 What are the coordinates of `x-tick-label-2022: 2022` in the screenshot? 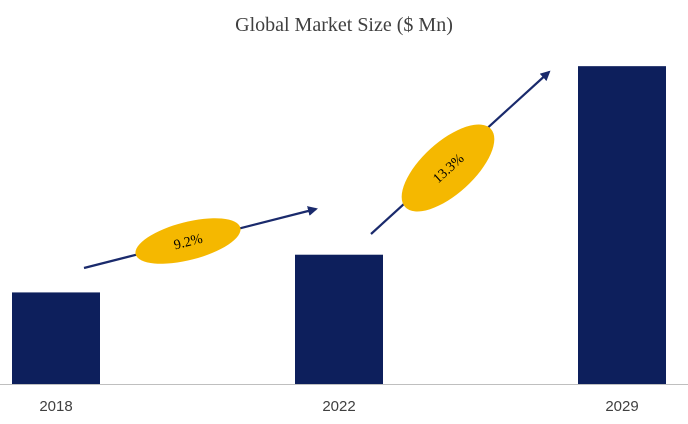 It's located at (338, 406).